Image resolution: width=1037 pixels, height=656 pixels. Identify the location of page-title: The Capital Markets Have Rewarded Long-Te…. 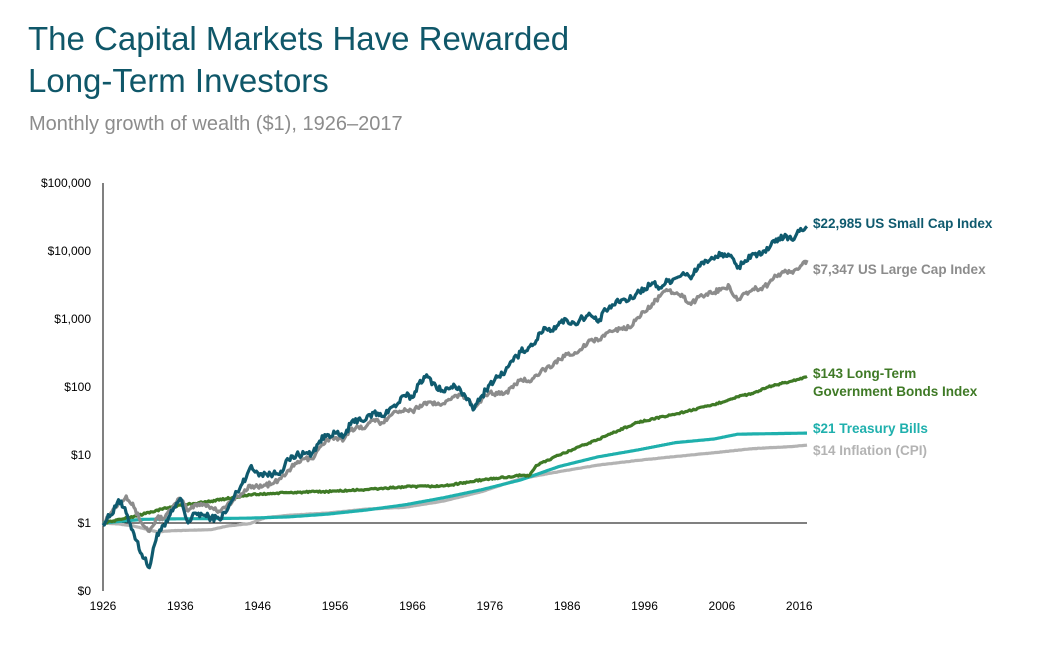
(298, 60).